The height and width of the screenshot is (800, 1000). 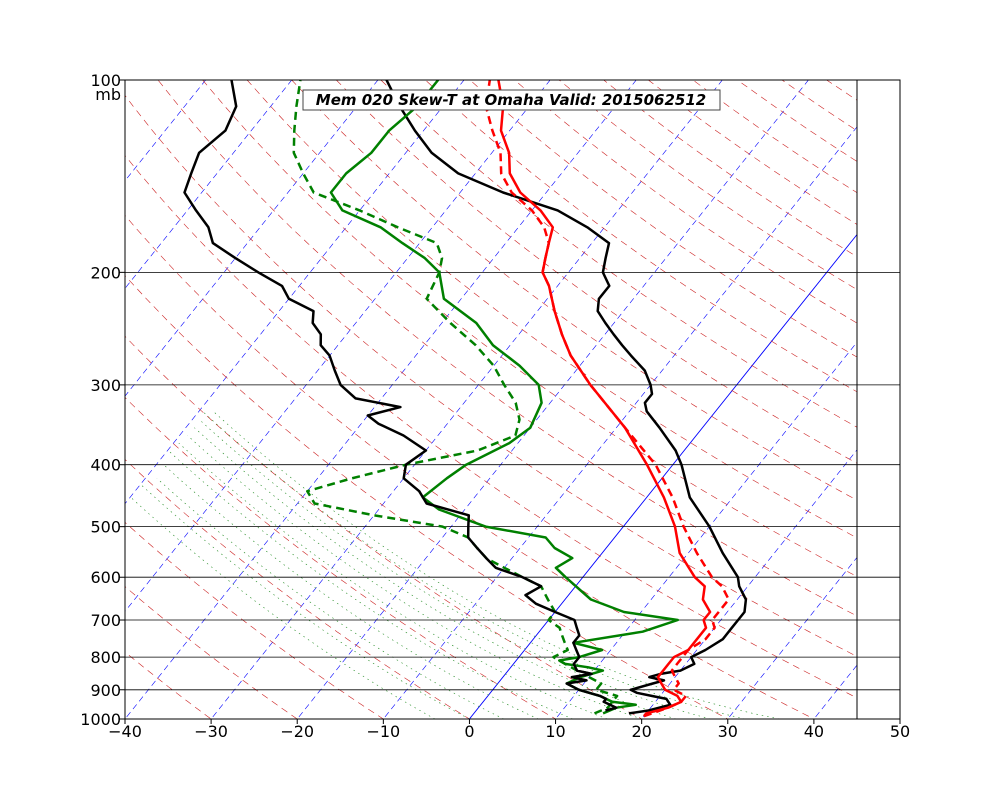 What do you see at coordinates (100, 719) in the screenshot?
I see `y-tick-label: 1000` at bounding box center [100, 719].